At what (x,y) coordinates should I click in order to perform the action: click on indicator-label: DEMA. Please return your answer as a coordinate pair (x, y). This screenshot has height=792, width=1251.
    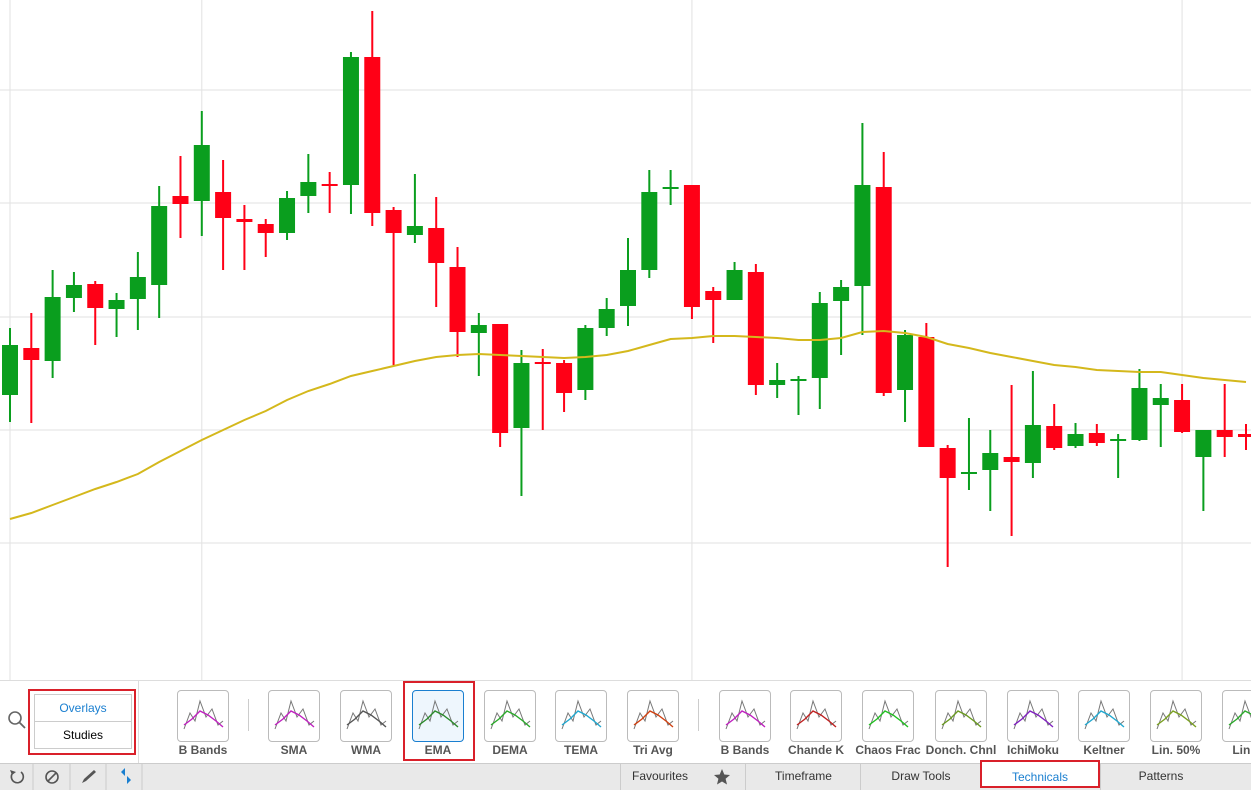
    Looking at the image, I should click on (510, 750).